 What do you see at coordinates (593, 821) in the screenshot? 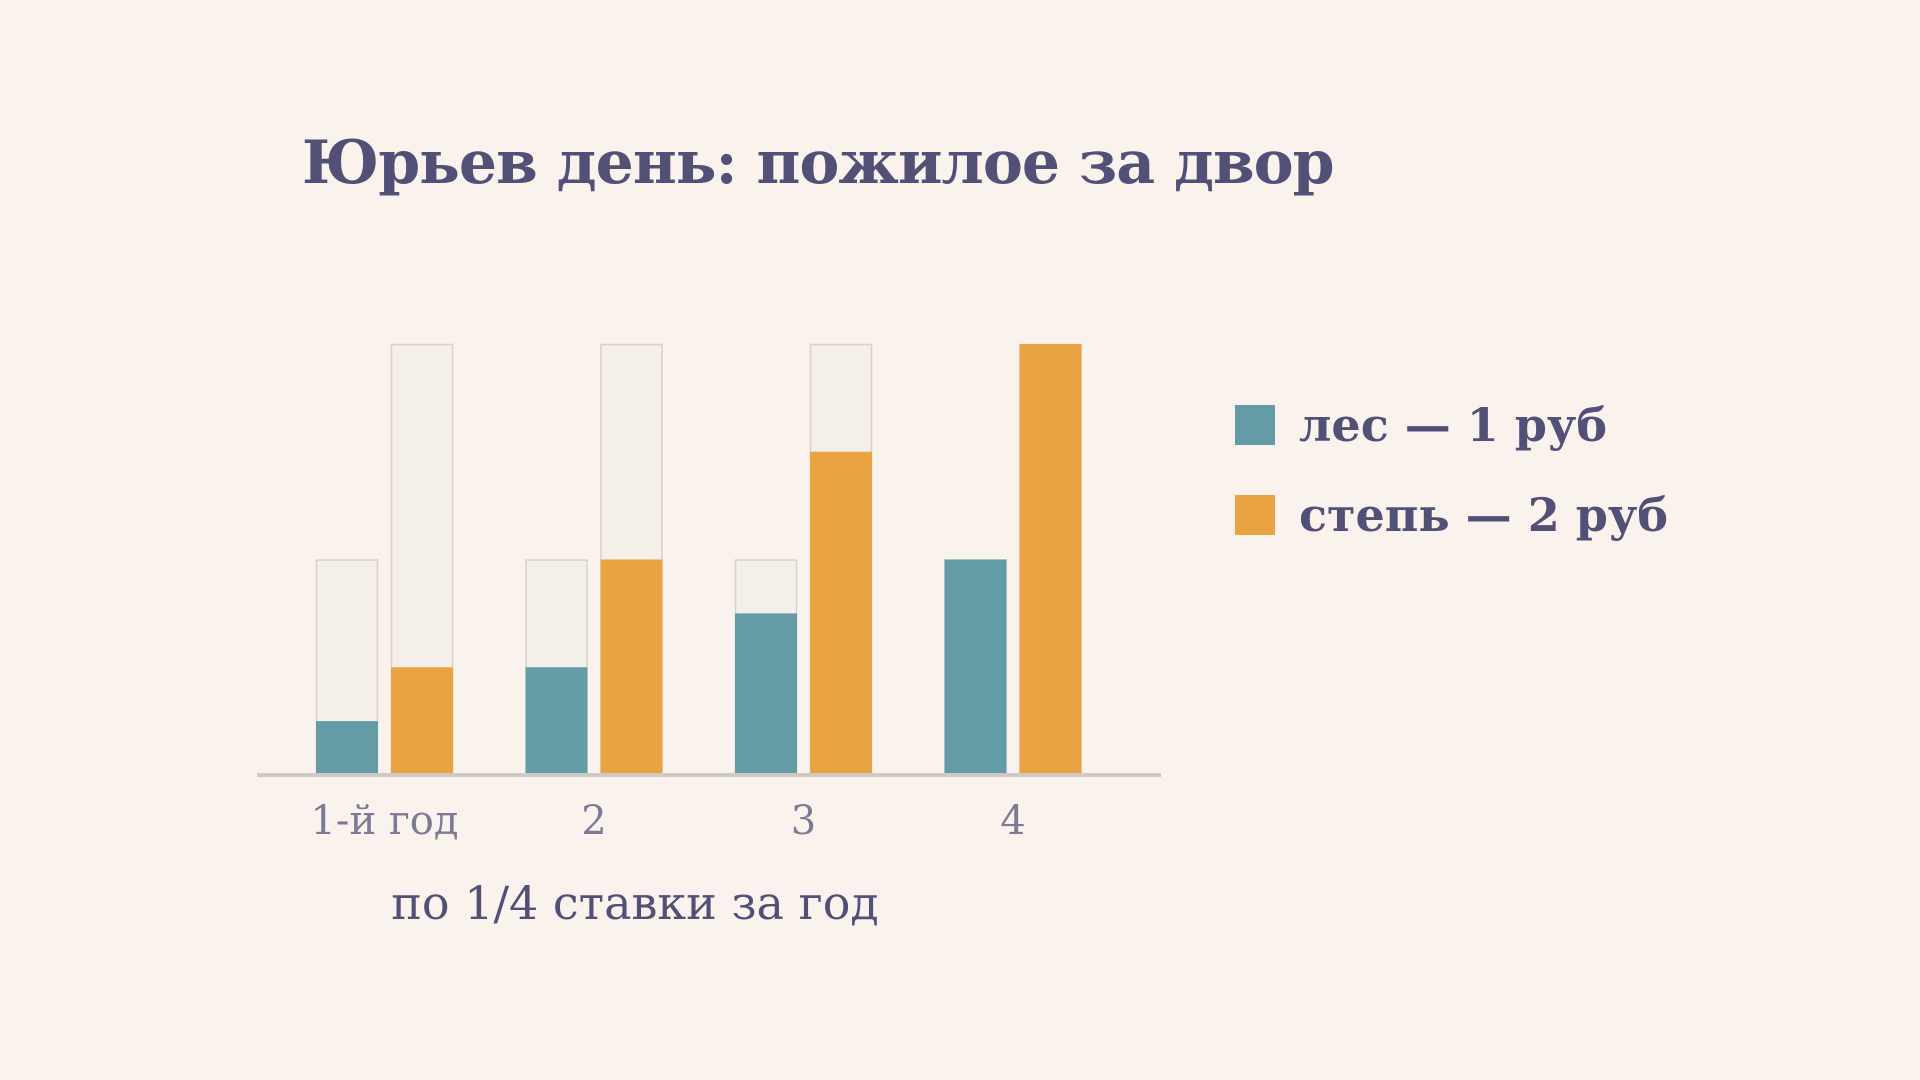
I see `x-tick-label: 2` at bounding box center [593, 821].